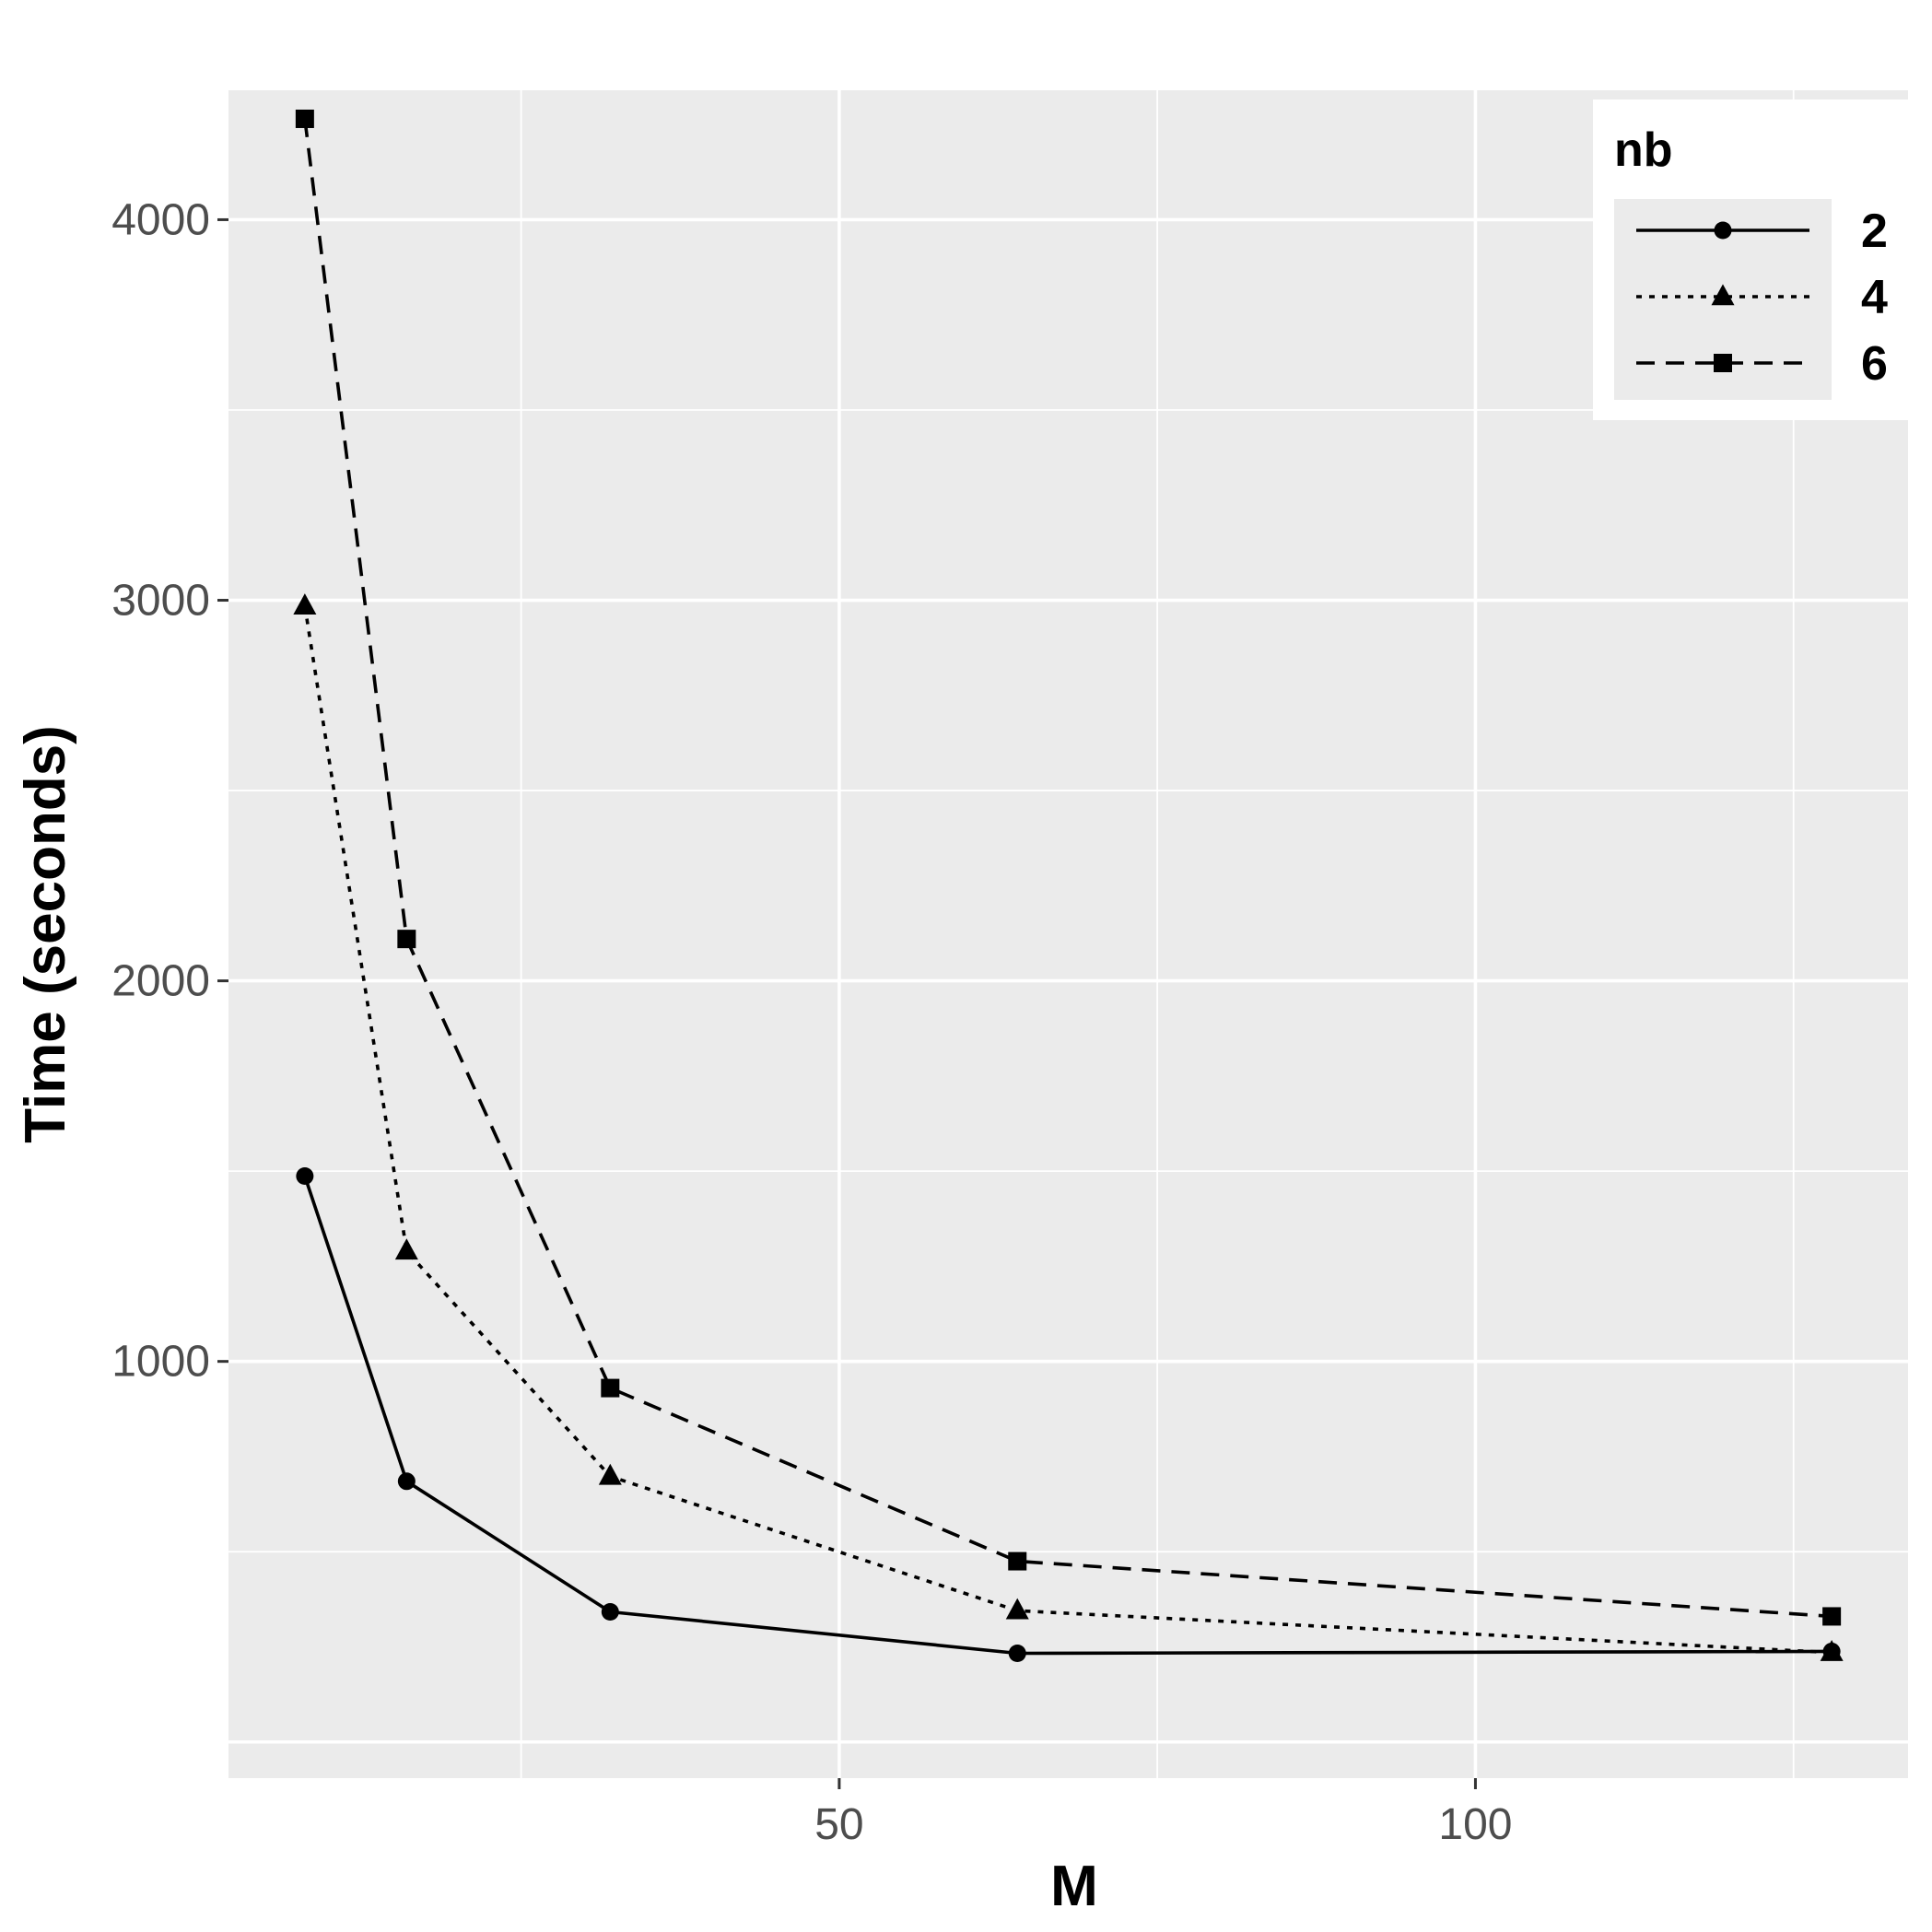 This screenshot has width=1932, height=1932. I want to click on x-tick-label: 50, so click(838, 1824).